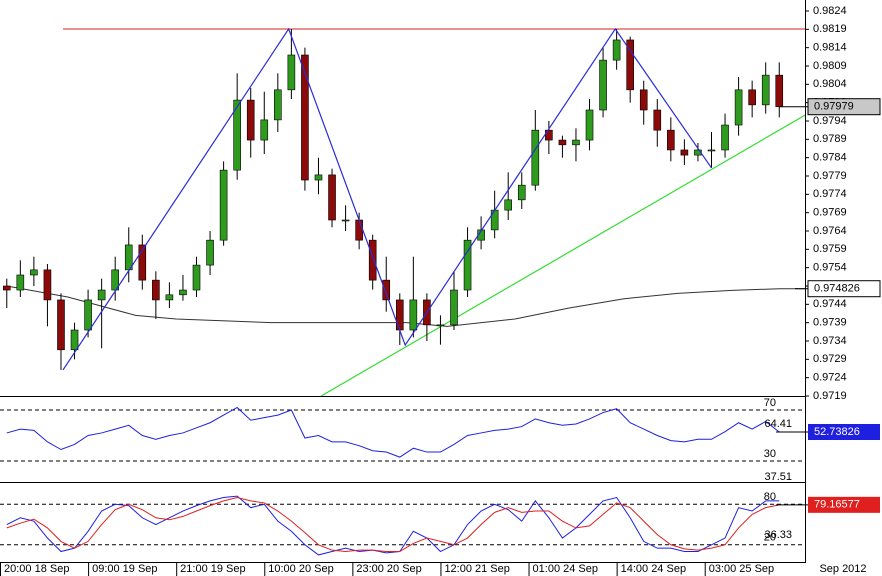  What do you see at coordinates (770, 403) in the screenshot?
I see `level-label: 70` at bounding box center [770, 403].